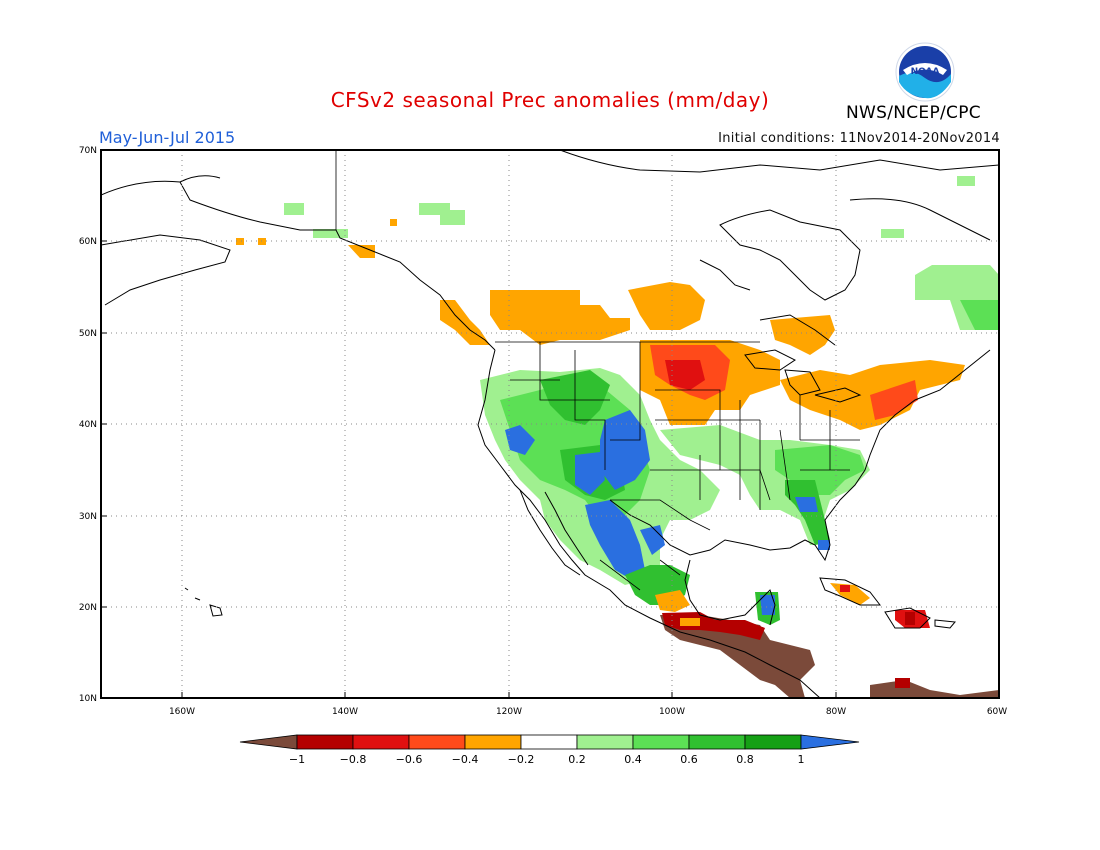 The image size is (1100, 850). I want to click on colorbar-tick-label: −1, so click(297, 759).